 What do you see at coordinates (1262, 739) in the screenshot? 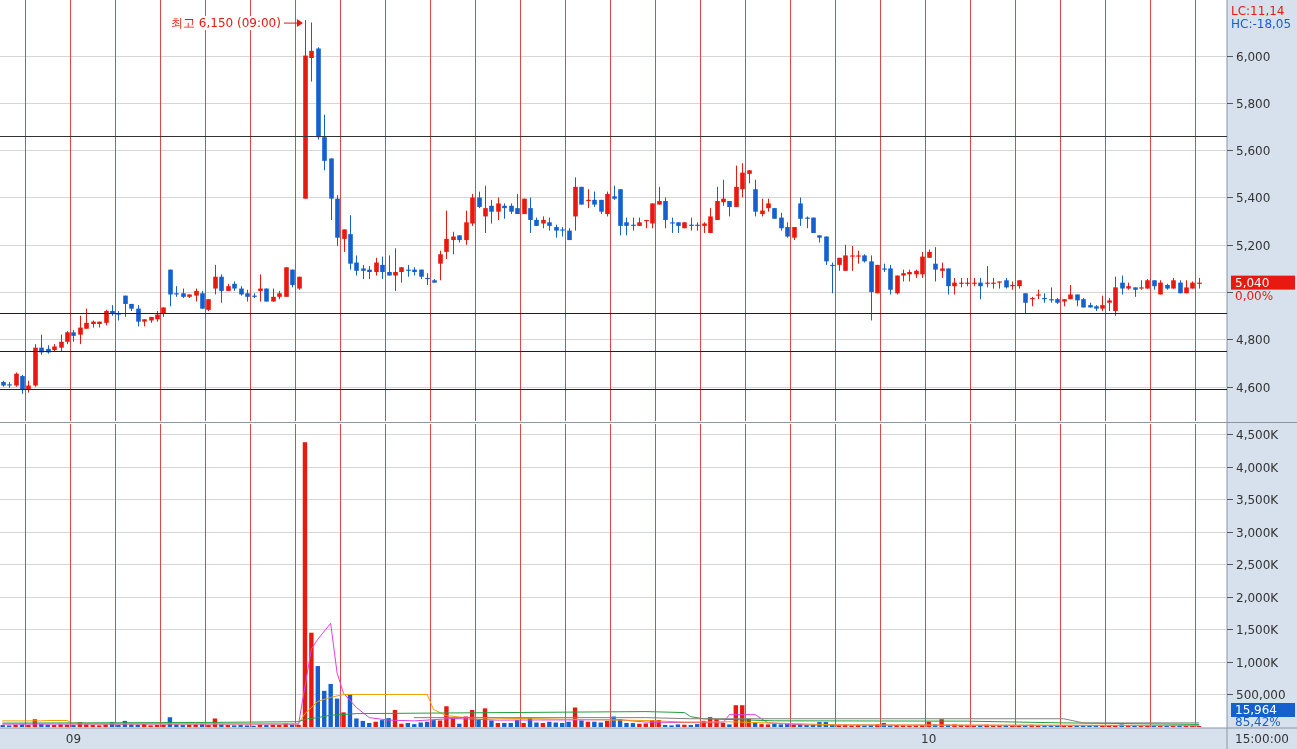
I see `text: 15:00:00` at bounding box center [1262, 739].